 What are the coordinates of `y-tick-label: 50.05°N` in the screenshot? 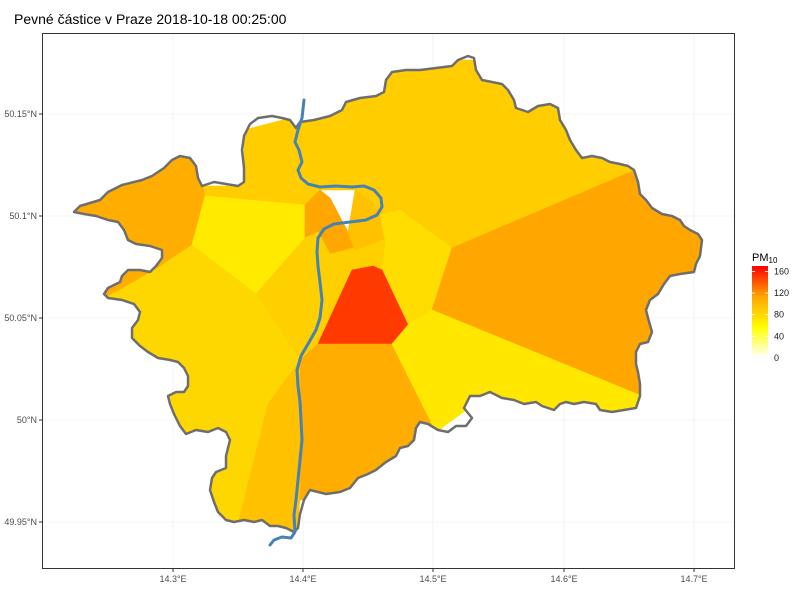 It's located at (20, 318).